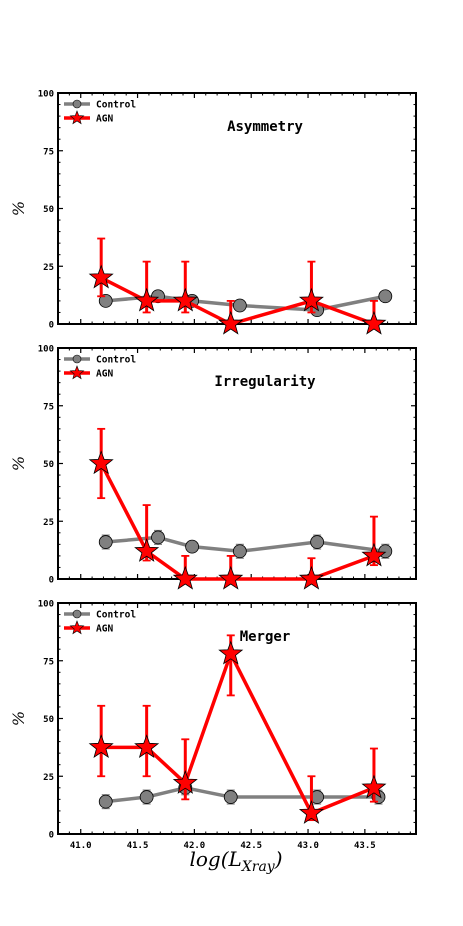 The height and width of the screenshot is (926, 463). I want to click on x-axis-label-sub: Xray, so click(258, 867).